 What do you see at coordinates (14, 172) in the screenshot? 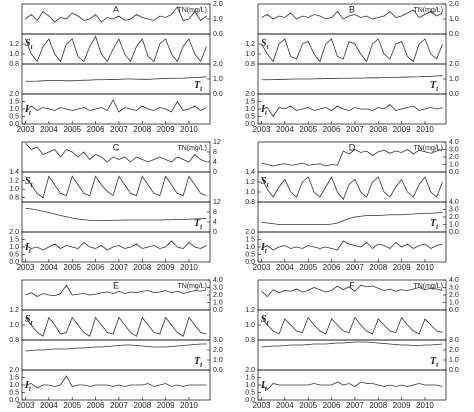
I see `y-tick-label: 1.4` at bounding box center [14, 172].